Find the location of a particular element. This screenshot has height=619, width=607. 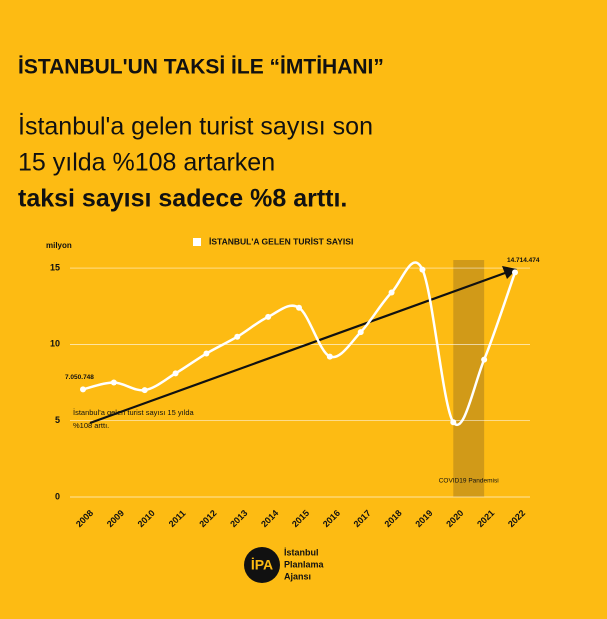

logo: İPA İstanbul Planlama Ajansı is located at coordinates (284, 565).